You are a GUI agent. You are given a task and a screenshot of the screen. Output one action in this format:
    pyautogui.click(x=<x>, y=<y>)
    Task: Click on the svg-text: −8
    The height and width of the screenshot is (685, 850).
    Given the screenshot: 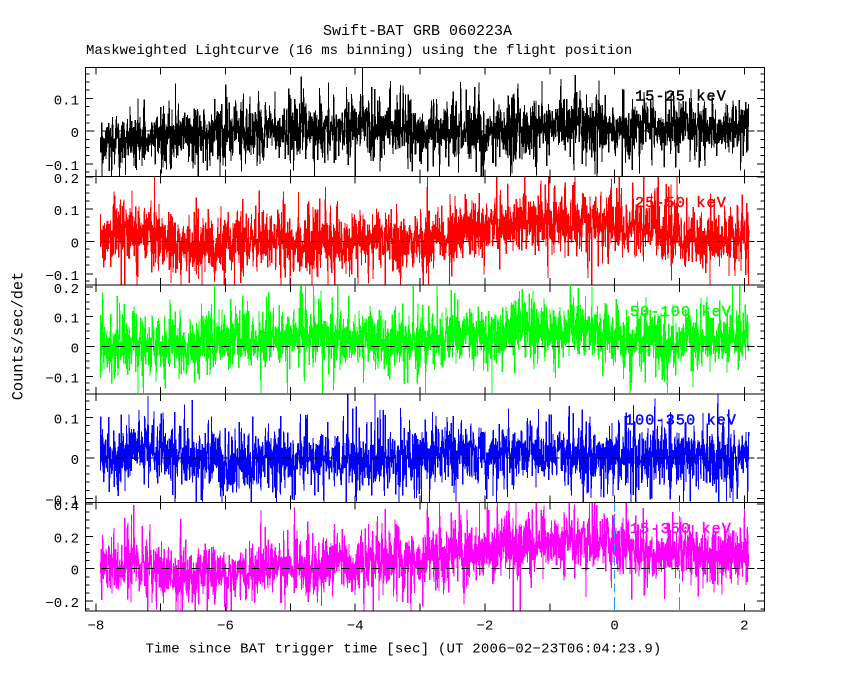 What is the action you would take?
    pyautogui.click(x=95, y=627)
    